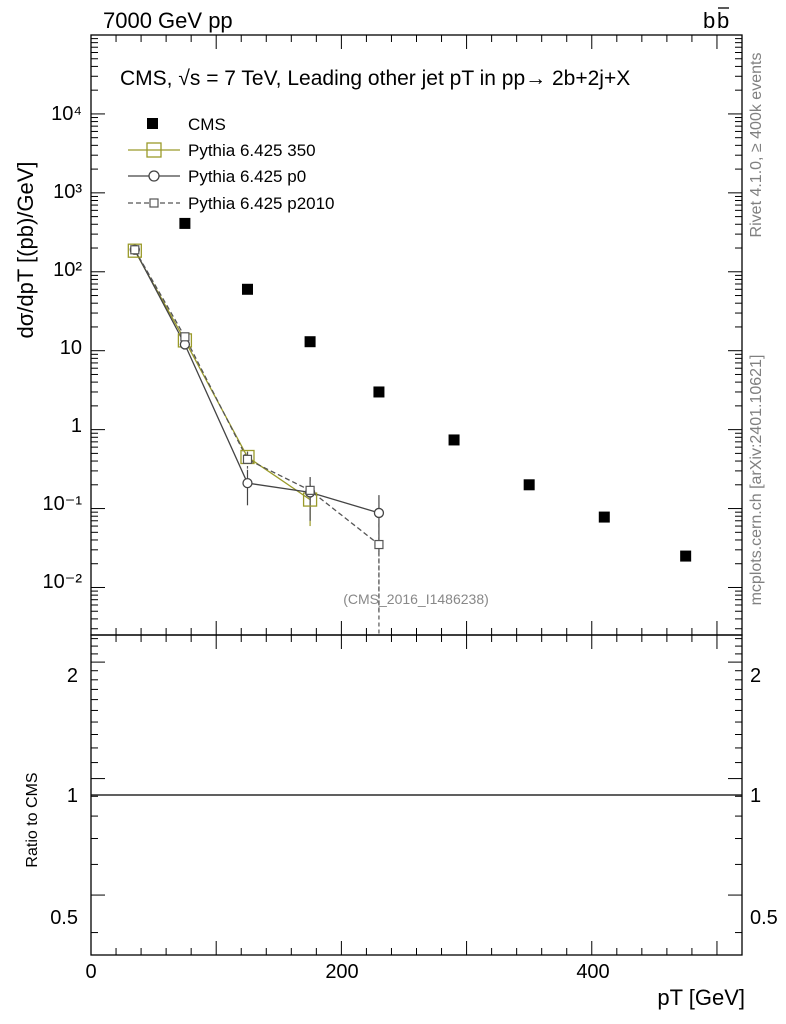  Describe the element at coordinates (66, 114) in the screenshot. I see `main-ytick-label-1e4: 10⁴` at that location.